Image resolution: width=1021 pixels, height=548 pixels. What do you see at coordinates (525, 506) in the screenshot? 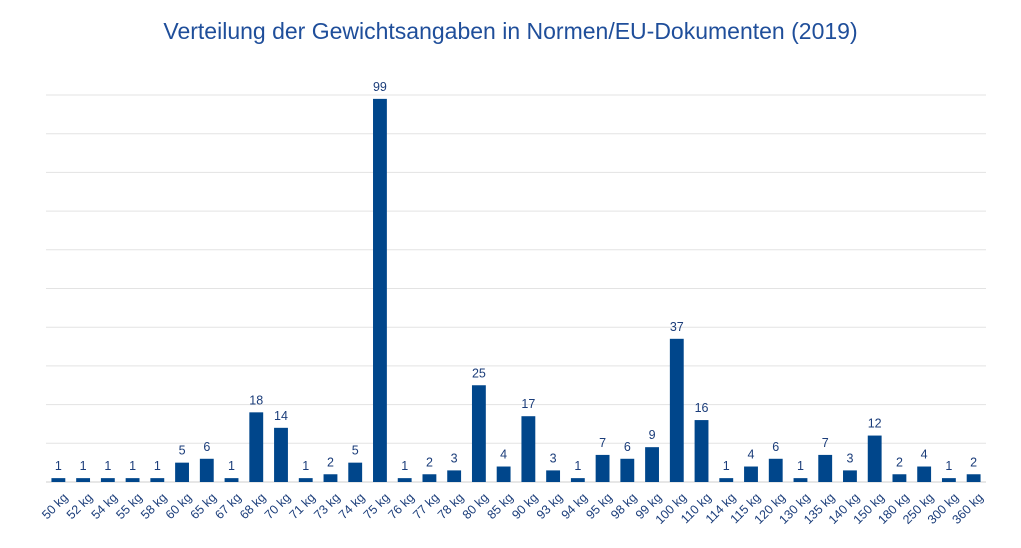
I see `x-tick-label: 90 kg` at bounding box center [525, 506].